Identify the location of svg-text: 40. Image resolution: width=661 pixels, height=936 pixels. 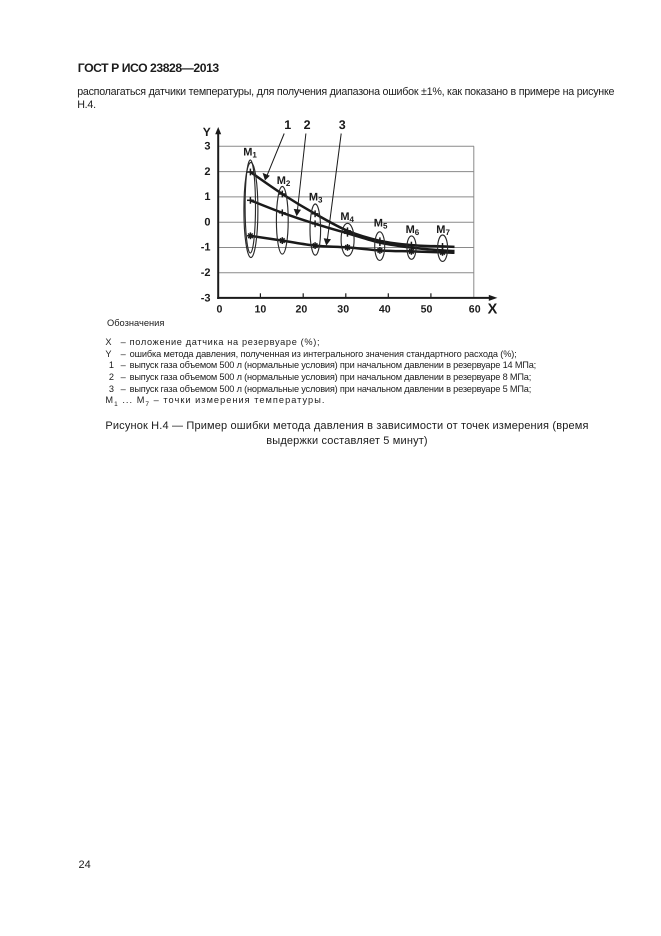
(385, 310).